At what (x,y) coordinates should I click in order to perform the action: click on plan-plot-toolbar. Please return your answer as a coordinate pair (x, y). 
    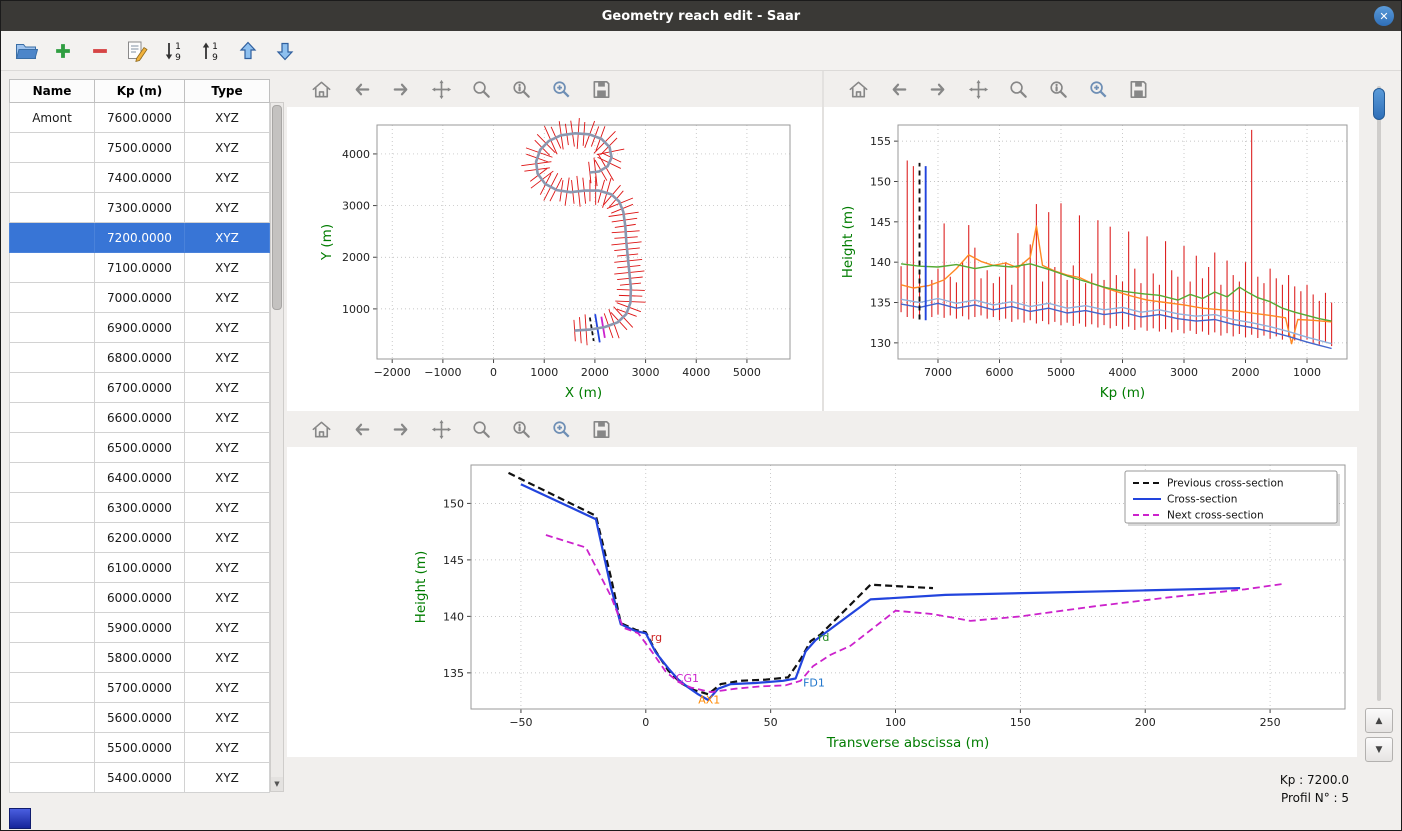
    Looking at the image, I should click on (554, 89).